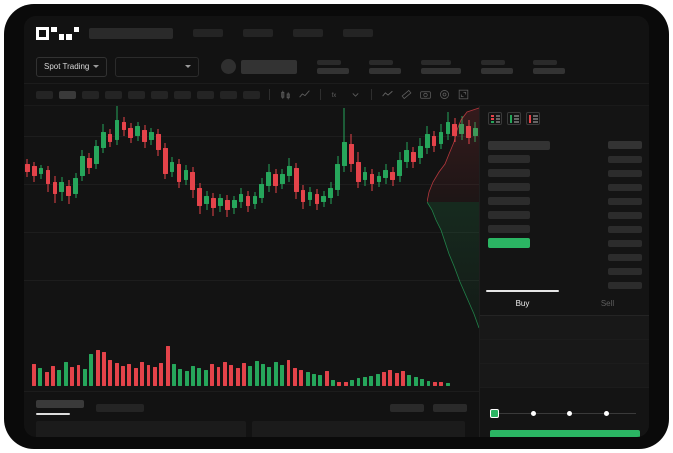  I want to click on orderbook-rows, so click(564, 227).